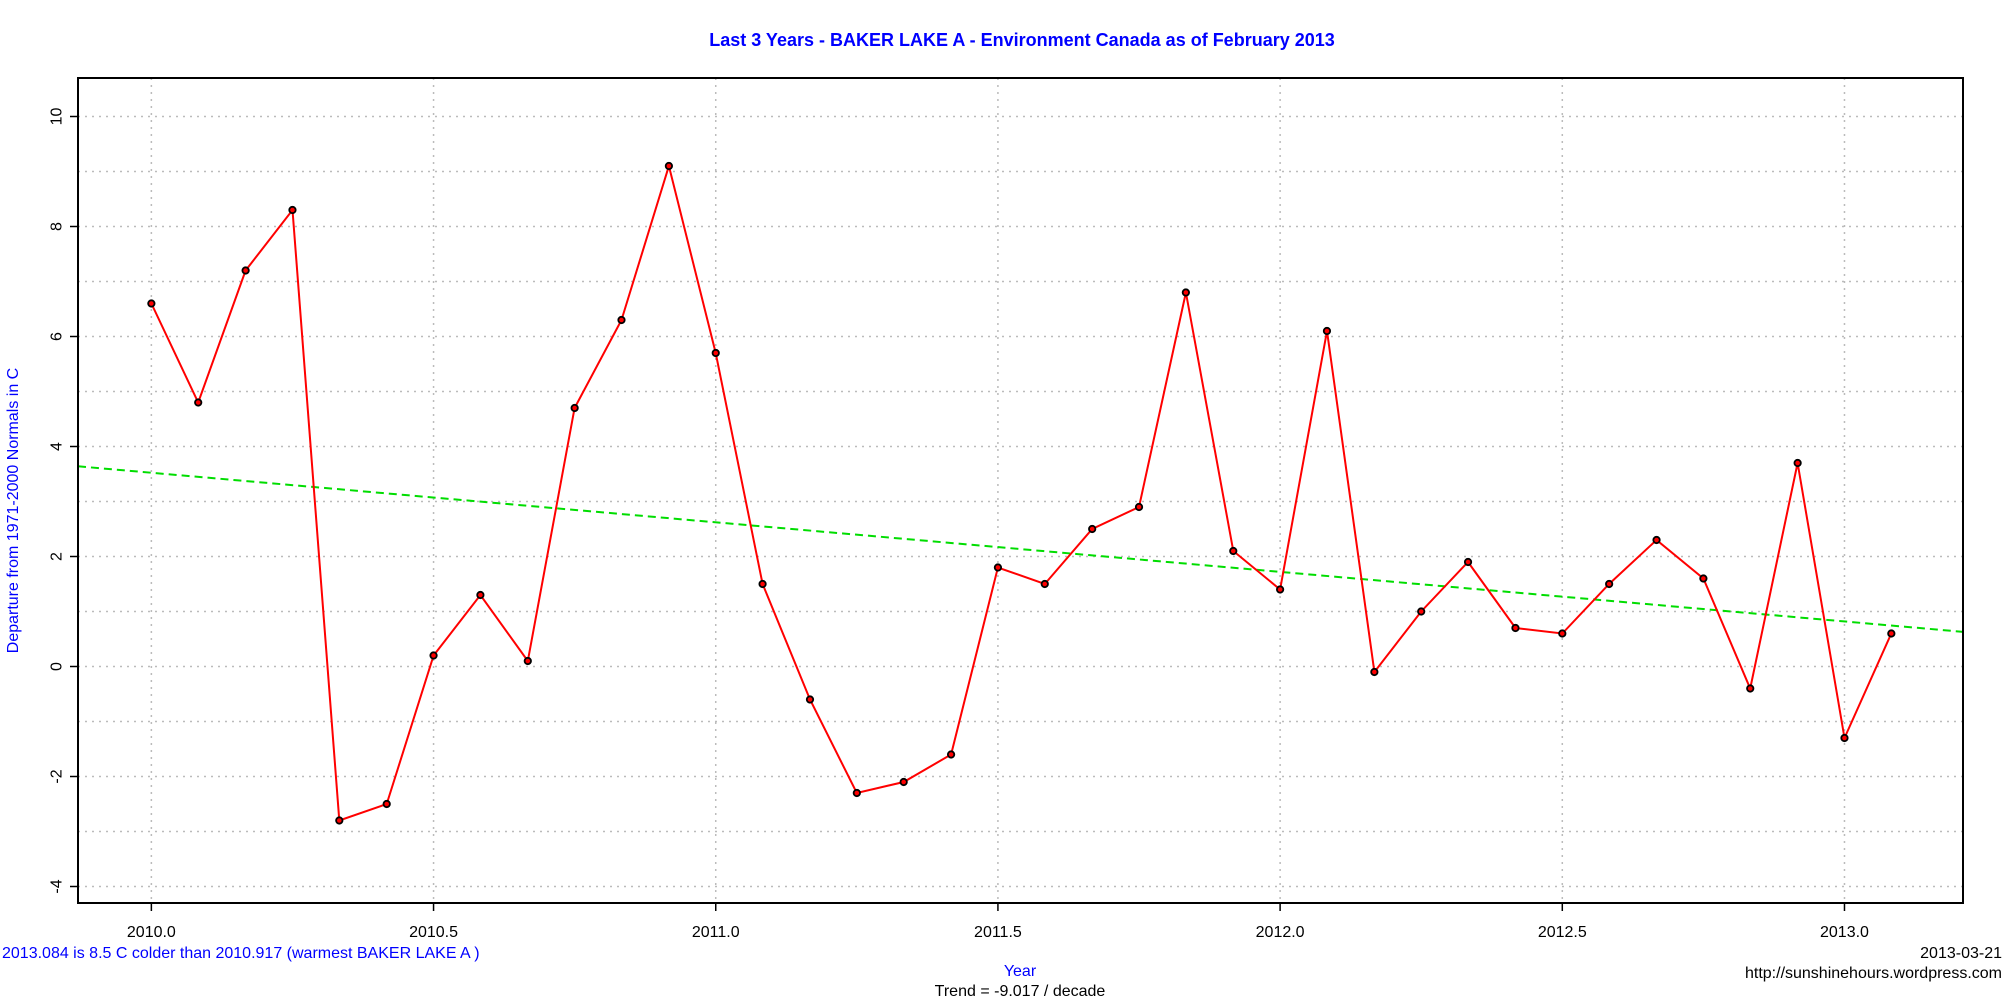  I want to click on y-tick-label-6: 8, so click(57, 226).